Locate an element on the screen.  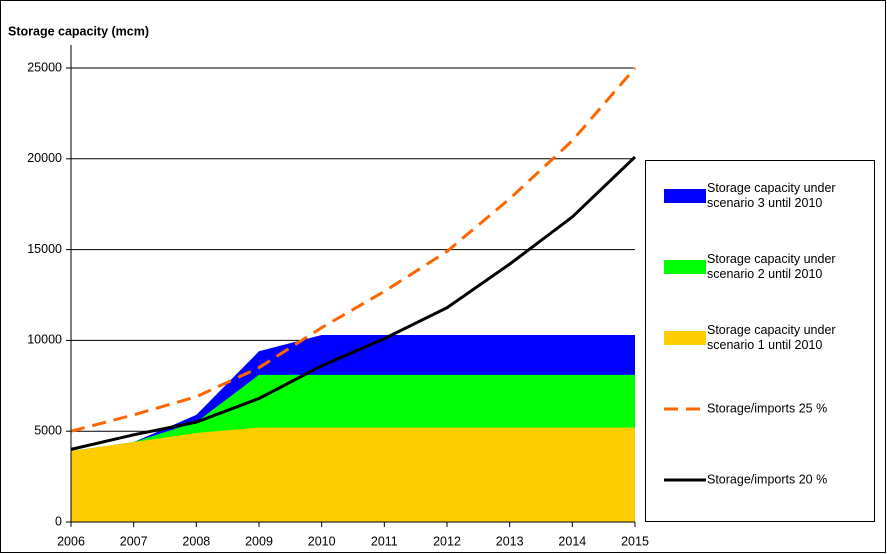
chart-title: Storage capacity (mcm) is located at coordinates (78, 31).